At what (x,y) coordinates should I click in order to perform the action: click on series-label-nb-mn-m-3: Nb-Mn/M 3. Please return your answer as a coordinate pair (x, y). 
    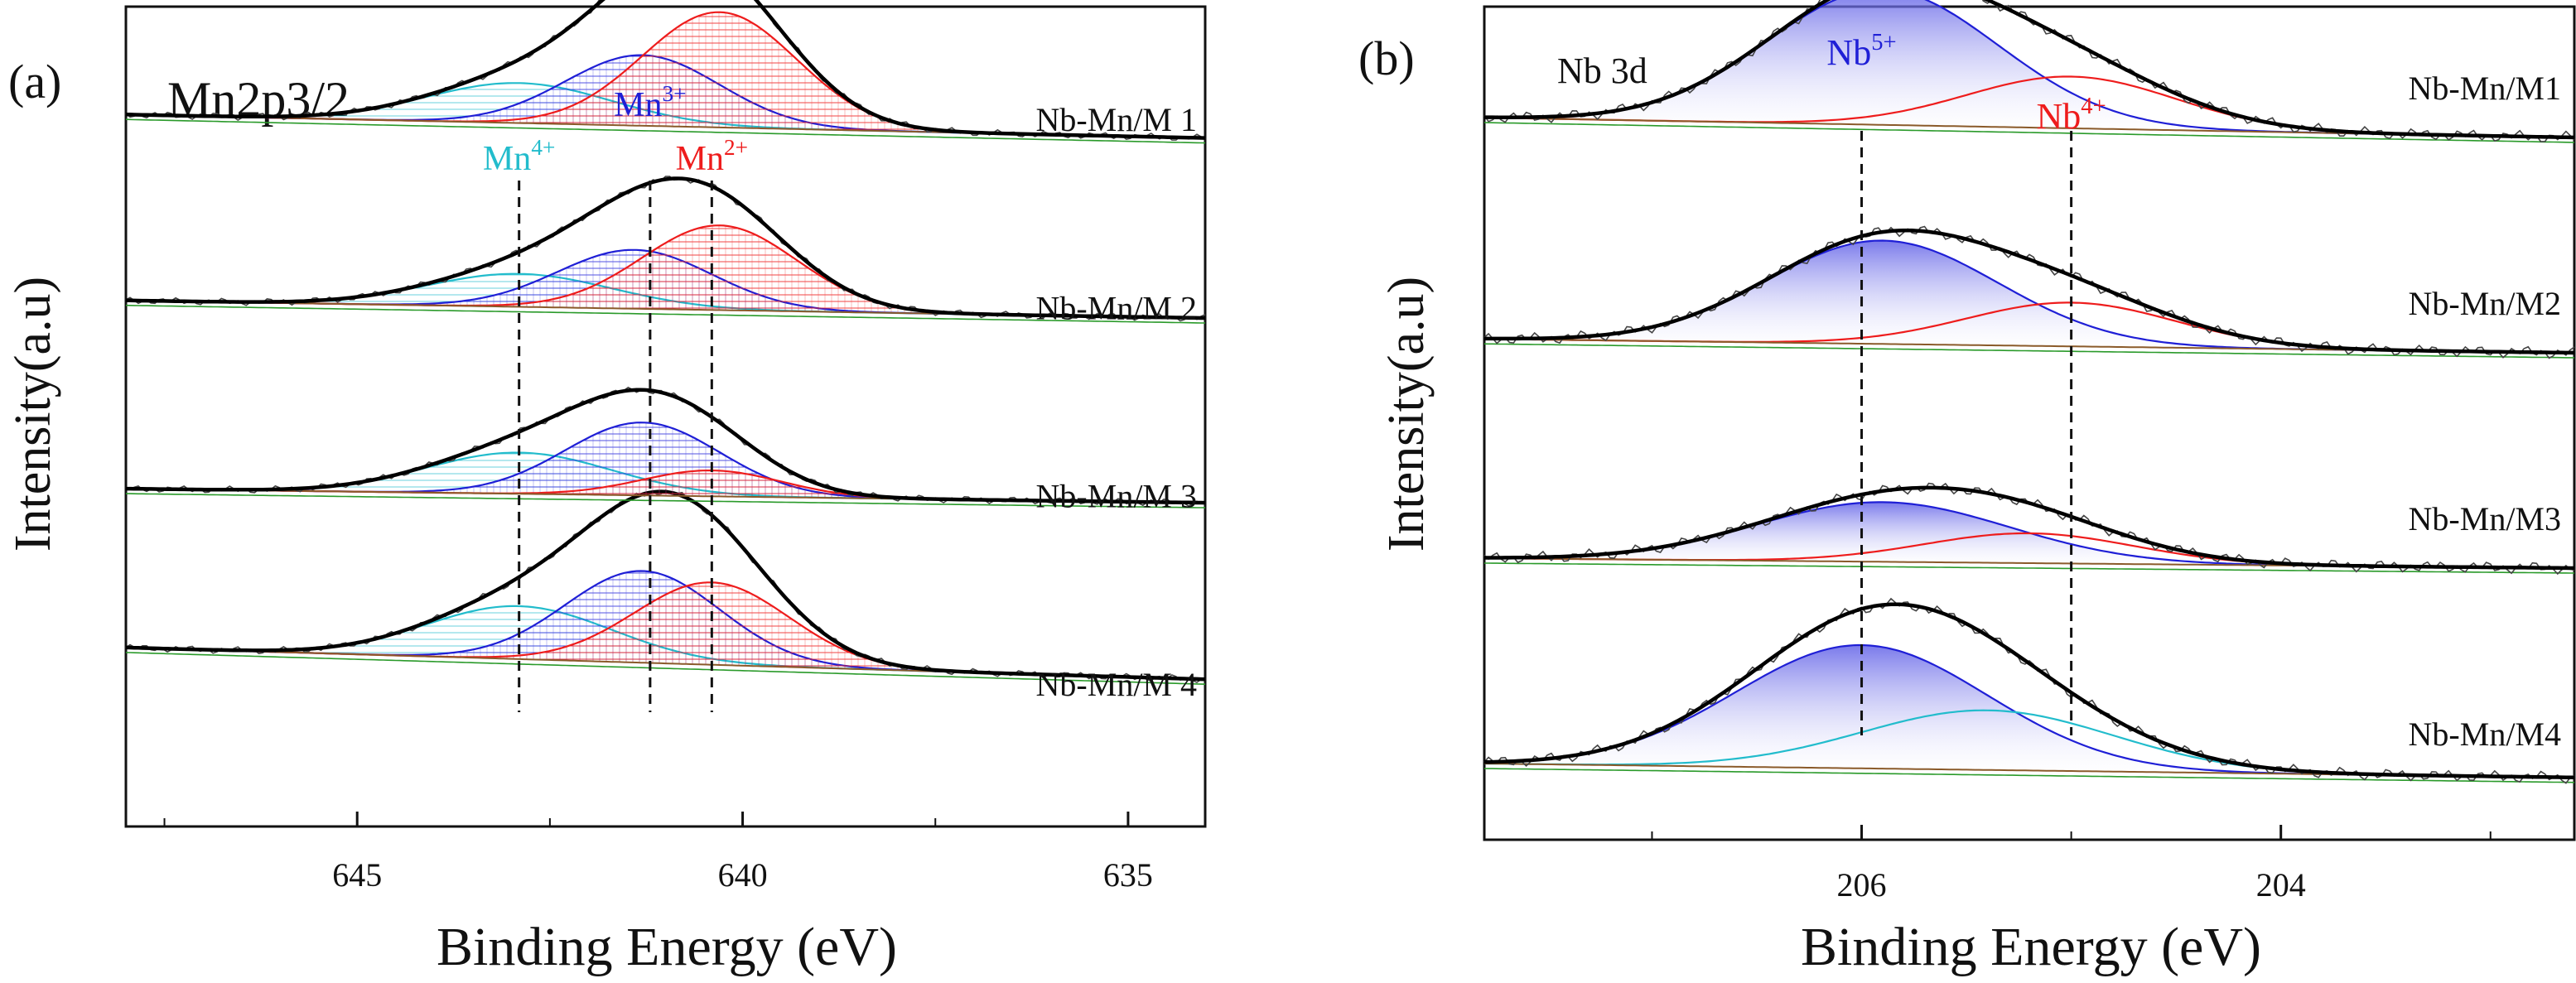
    Looking at the image, I should click on (1117, 496).